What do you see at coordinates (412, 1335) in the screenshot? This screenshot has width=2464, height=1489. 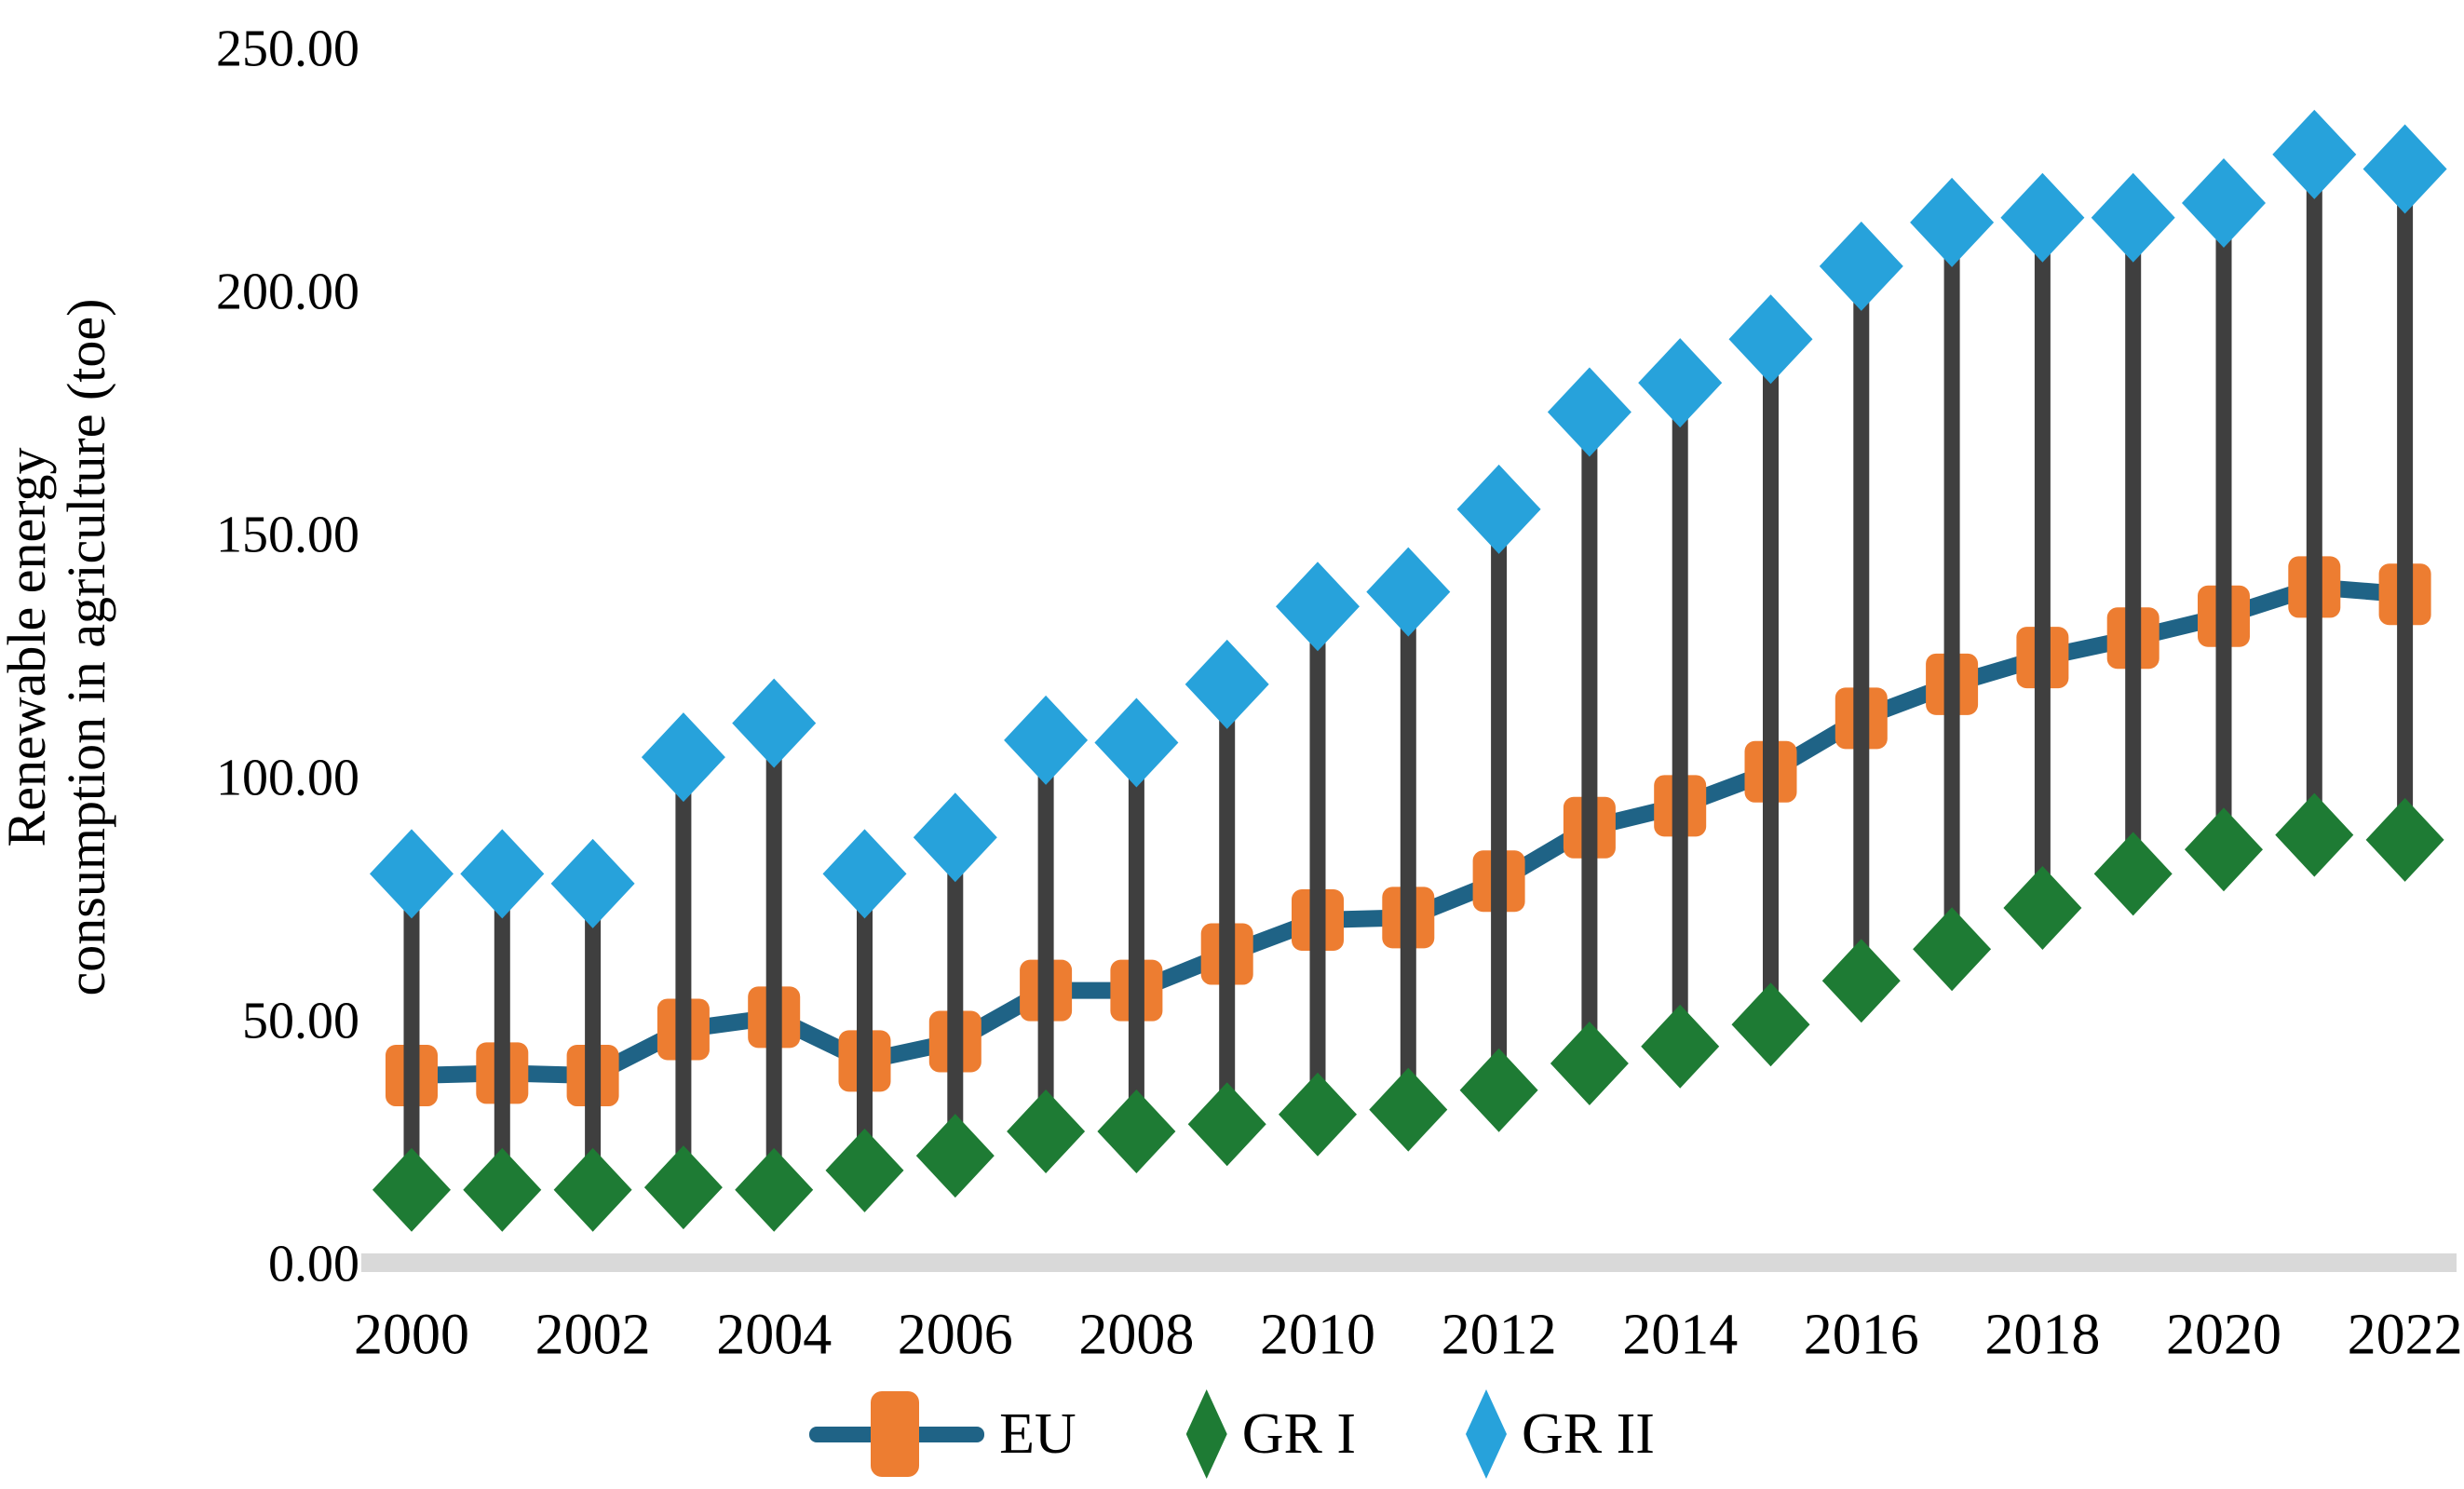 I see `x-tick-label: 2000` at bounding box center [412, 1335].